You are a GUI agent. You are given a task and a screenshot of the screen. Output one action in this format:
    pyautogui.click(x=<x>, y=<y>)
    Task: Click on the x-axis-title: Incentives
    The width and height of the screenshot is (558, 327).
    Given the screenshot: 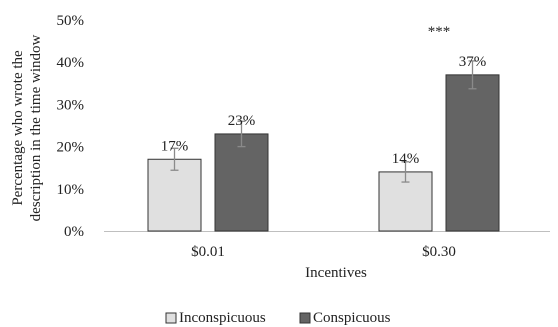 What is the action you would take?
    pyautogui.click(x=336, y=273)
    